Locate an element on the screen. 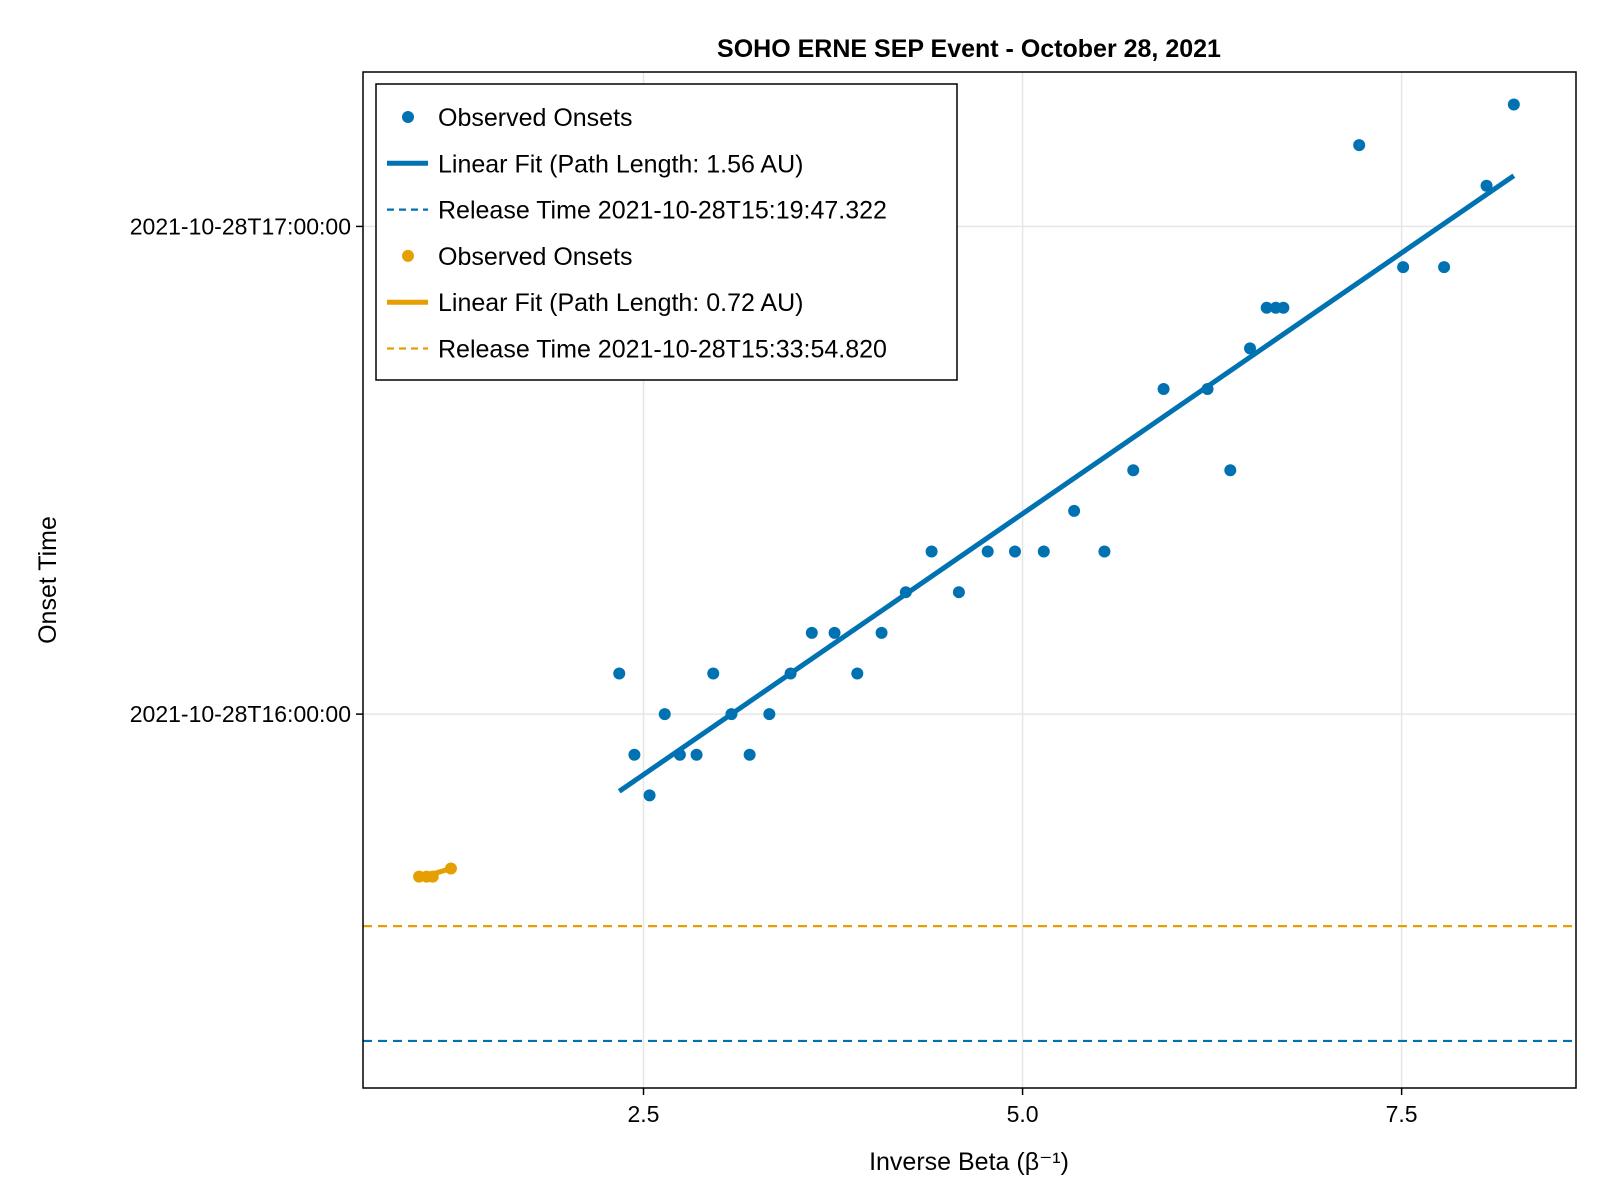 The height and width of the screenshot is (1200, 1600). x-tick-label: 7.5 is located at coordinates (1402, 1114).